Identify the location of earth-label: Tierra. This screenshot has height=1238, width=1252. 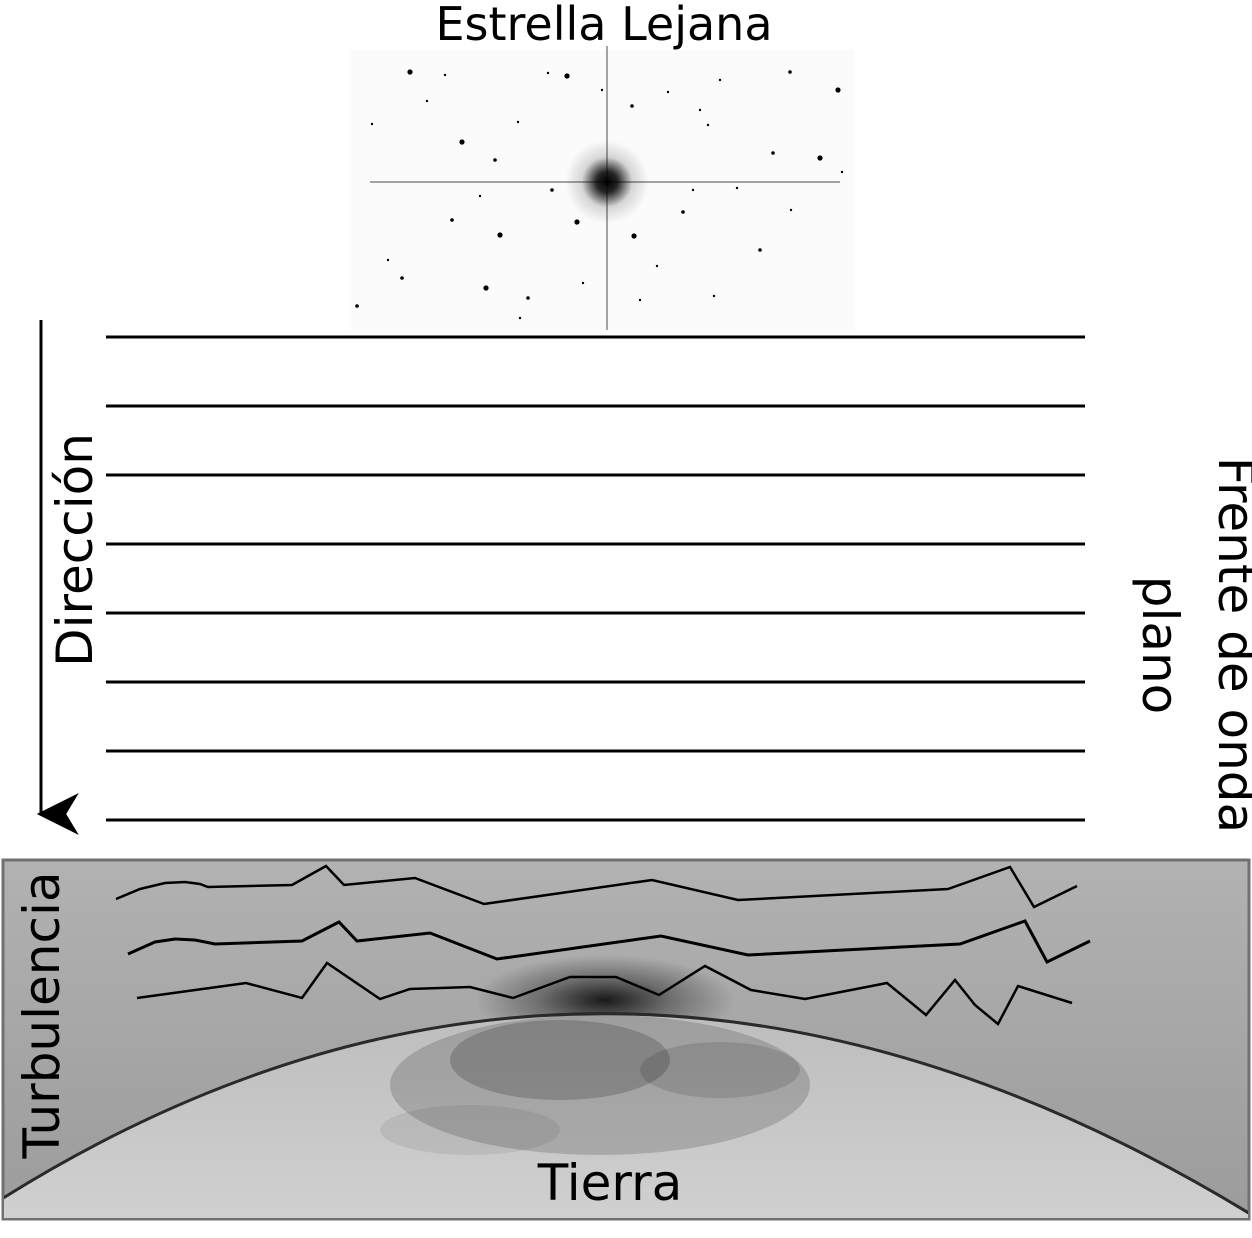
(610, 1183).